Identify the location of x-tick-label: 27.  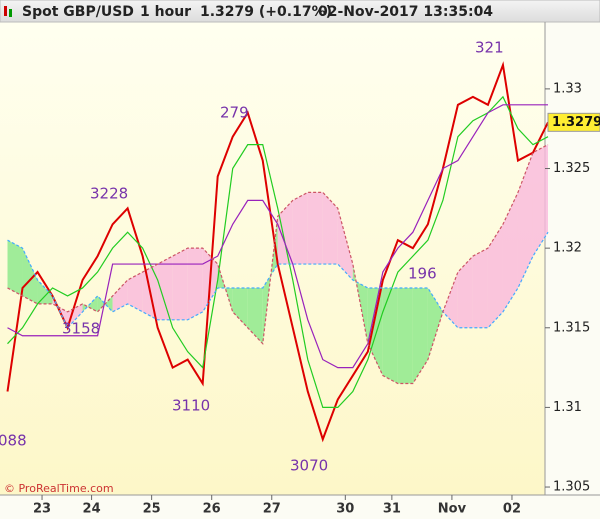
(272, 509).